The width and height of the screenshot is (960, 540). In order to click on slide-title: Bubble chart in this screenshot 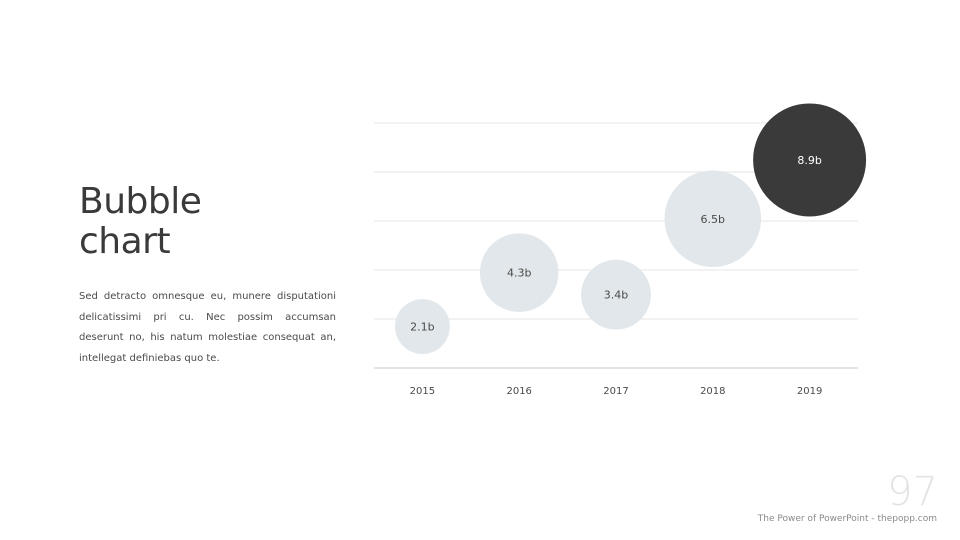, I will do `click(140, 221)`.